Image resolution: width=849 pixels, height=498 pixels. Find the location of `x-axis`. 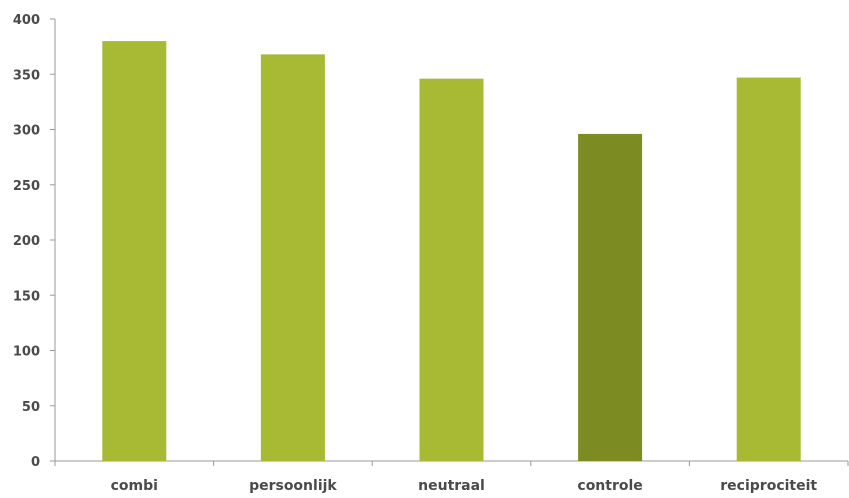

x-axis is located at coordinates (451, 463).